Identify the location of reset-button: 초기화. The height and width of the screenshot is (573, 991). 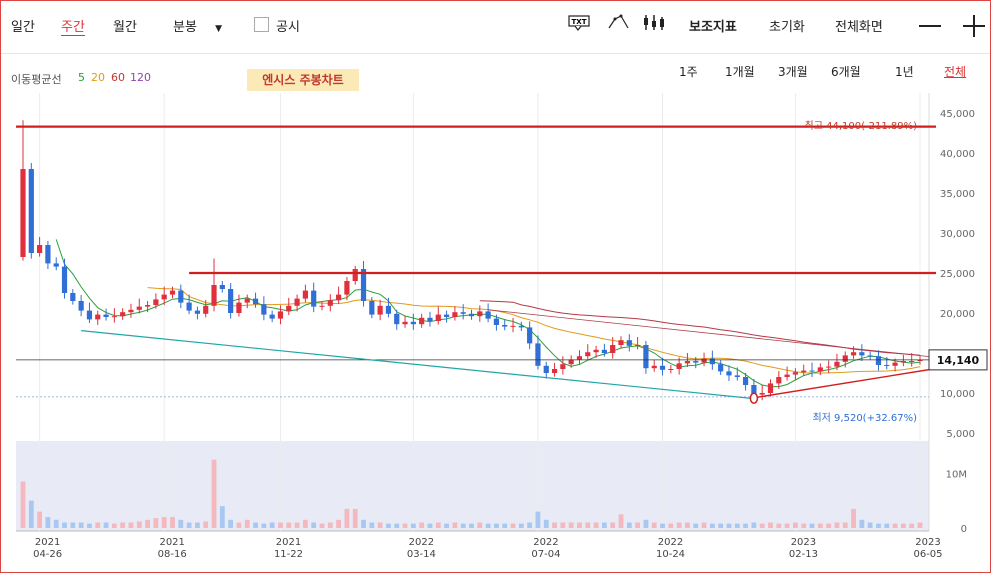
(787, 27).